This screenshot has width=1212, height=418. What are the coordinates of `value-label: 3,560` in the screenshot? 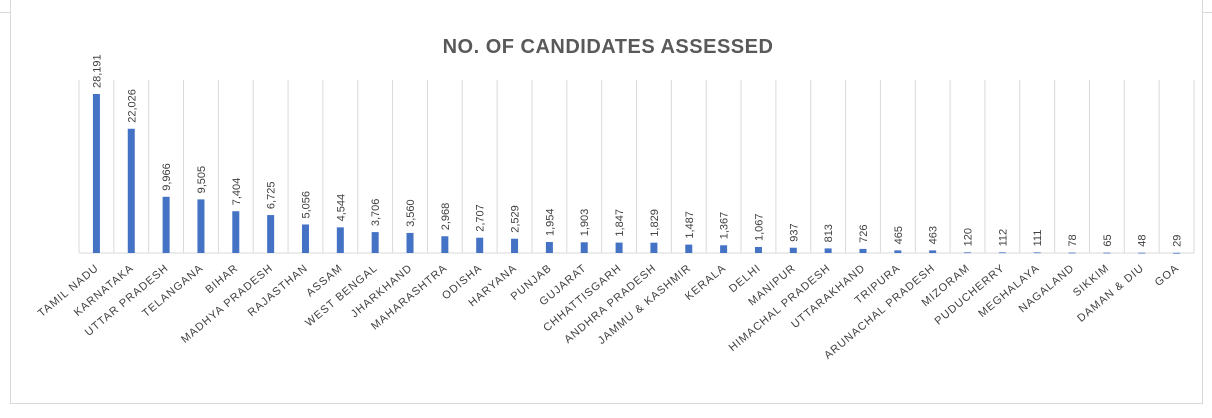 It's located at (411, 213).